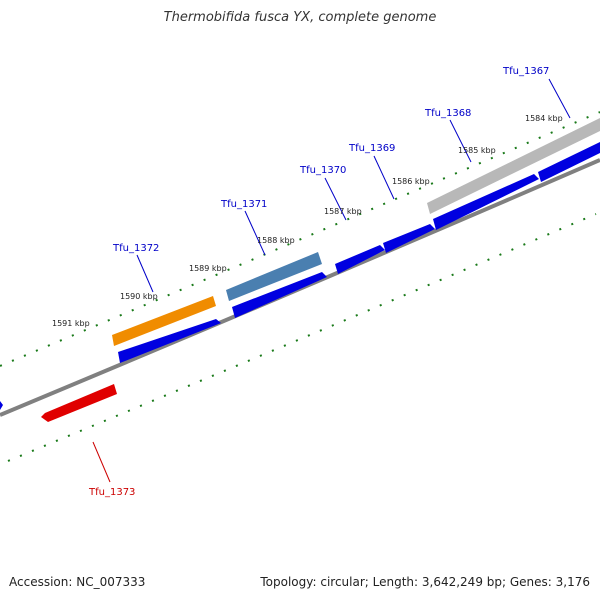 The height and width of the screenshot is (600, 600). What do you see at coordinates (135, 248) in the screenshot?
I see `gene-label-tfu-1372: Tfu_1372` at bounding box center [135, 248].